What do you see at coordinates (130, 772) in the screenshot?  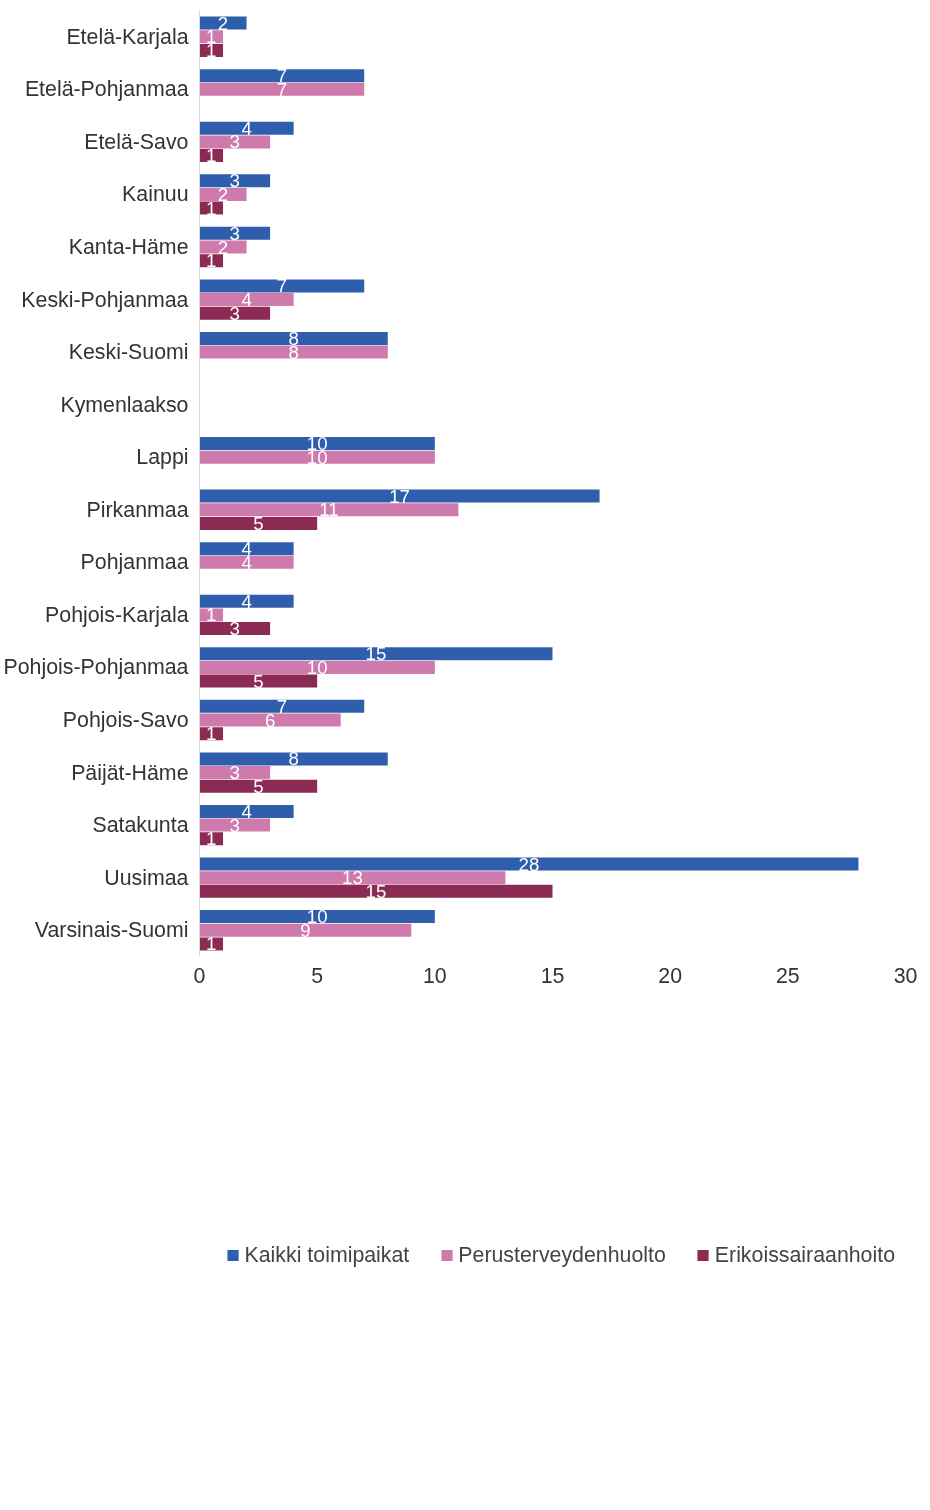 I see `y-tick-label: Päijät-Häme` at bounding box center [130, 772].